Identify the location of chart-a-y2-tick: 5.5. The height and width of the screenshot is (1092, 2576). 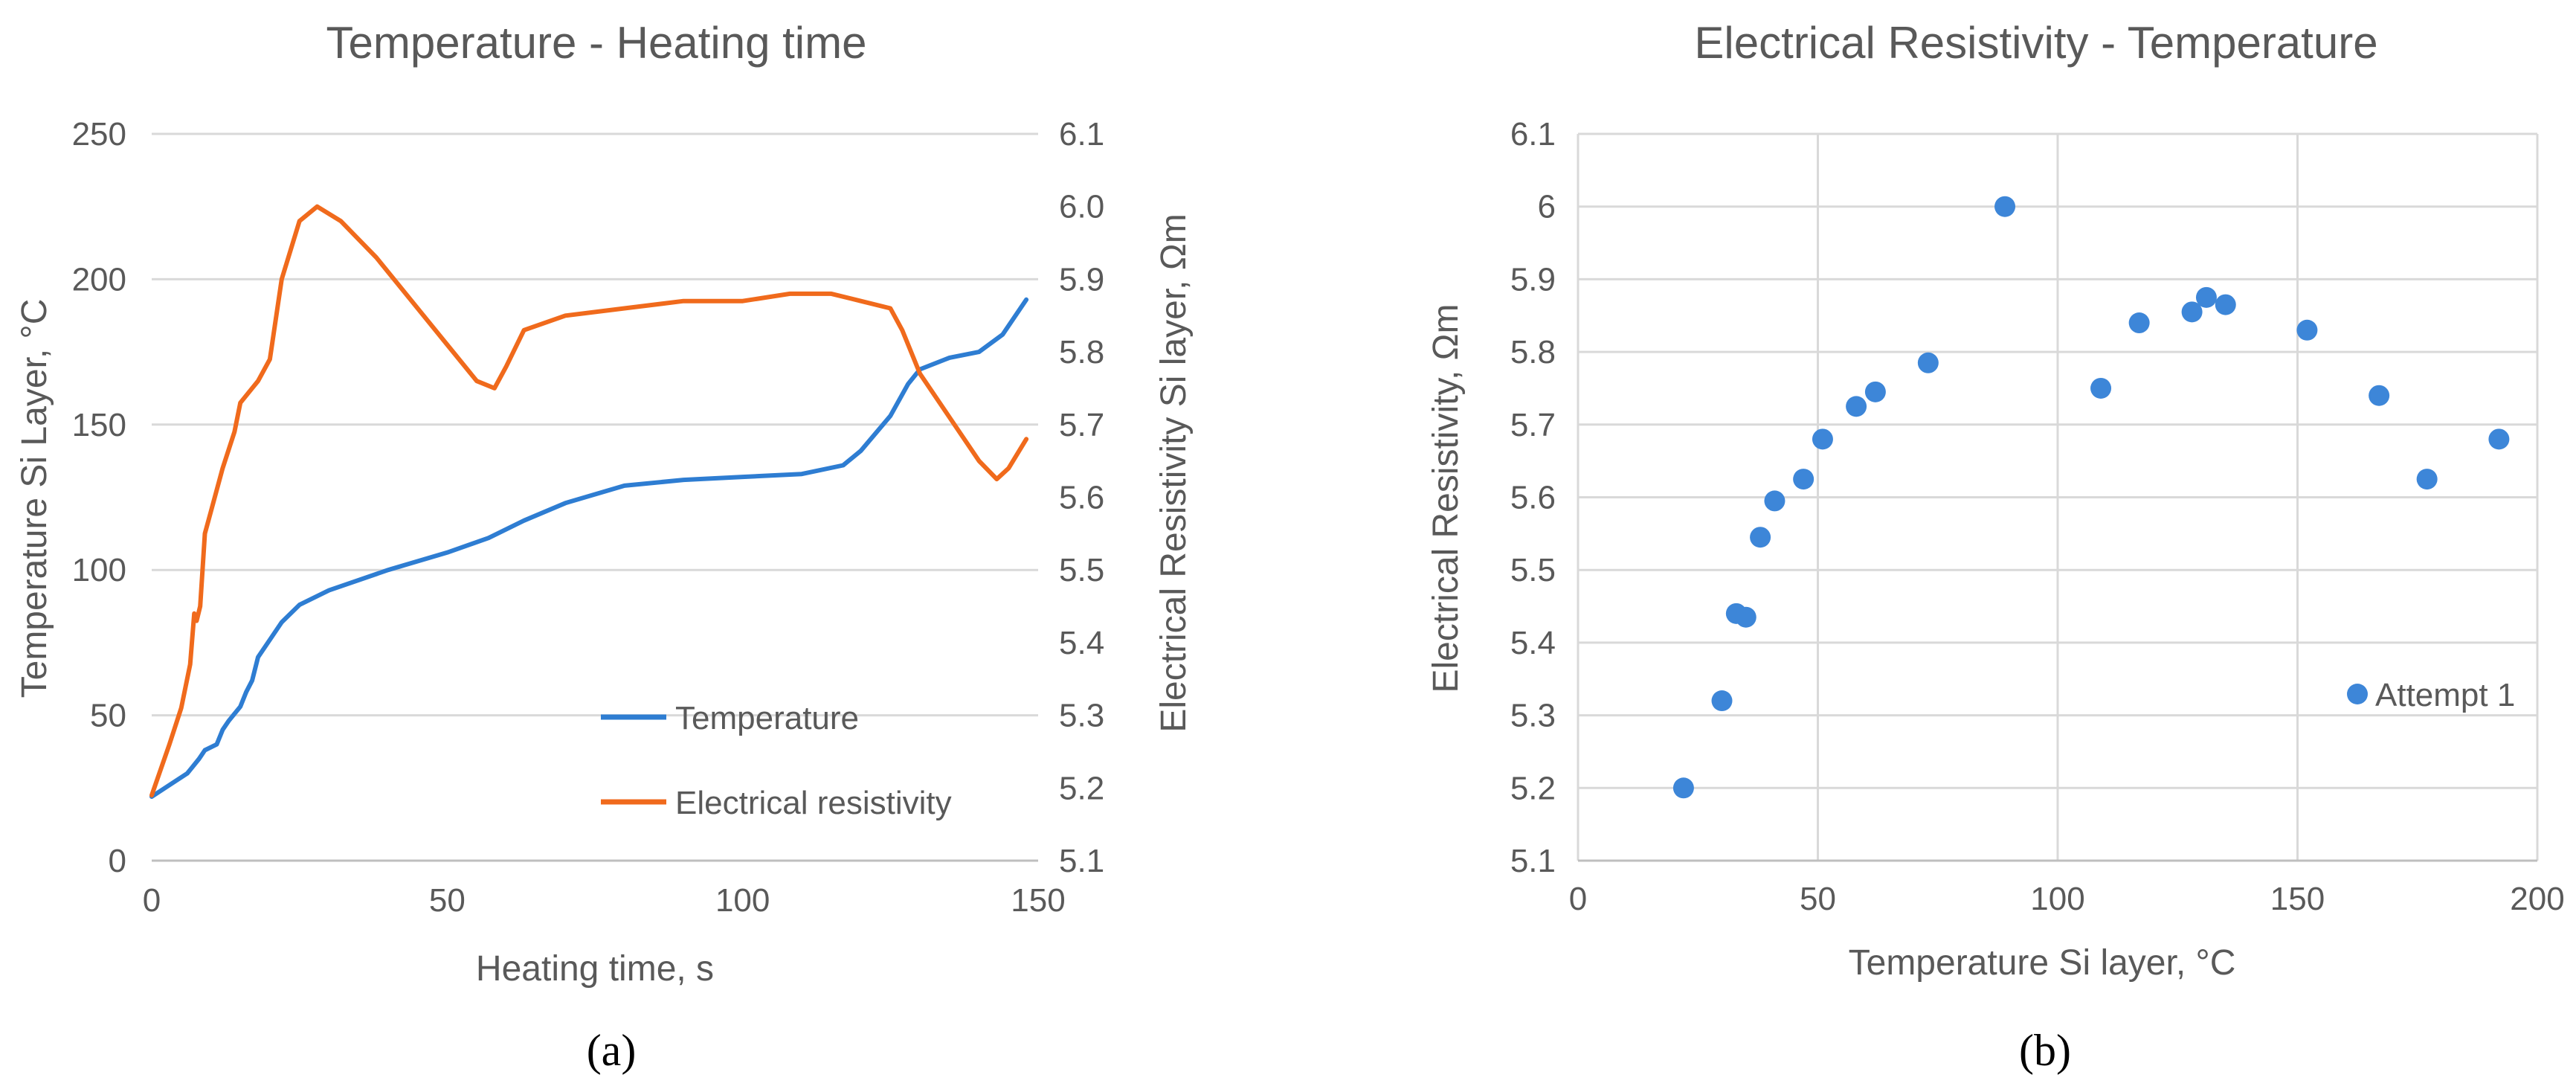
(1081, 570).